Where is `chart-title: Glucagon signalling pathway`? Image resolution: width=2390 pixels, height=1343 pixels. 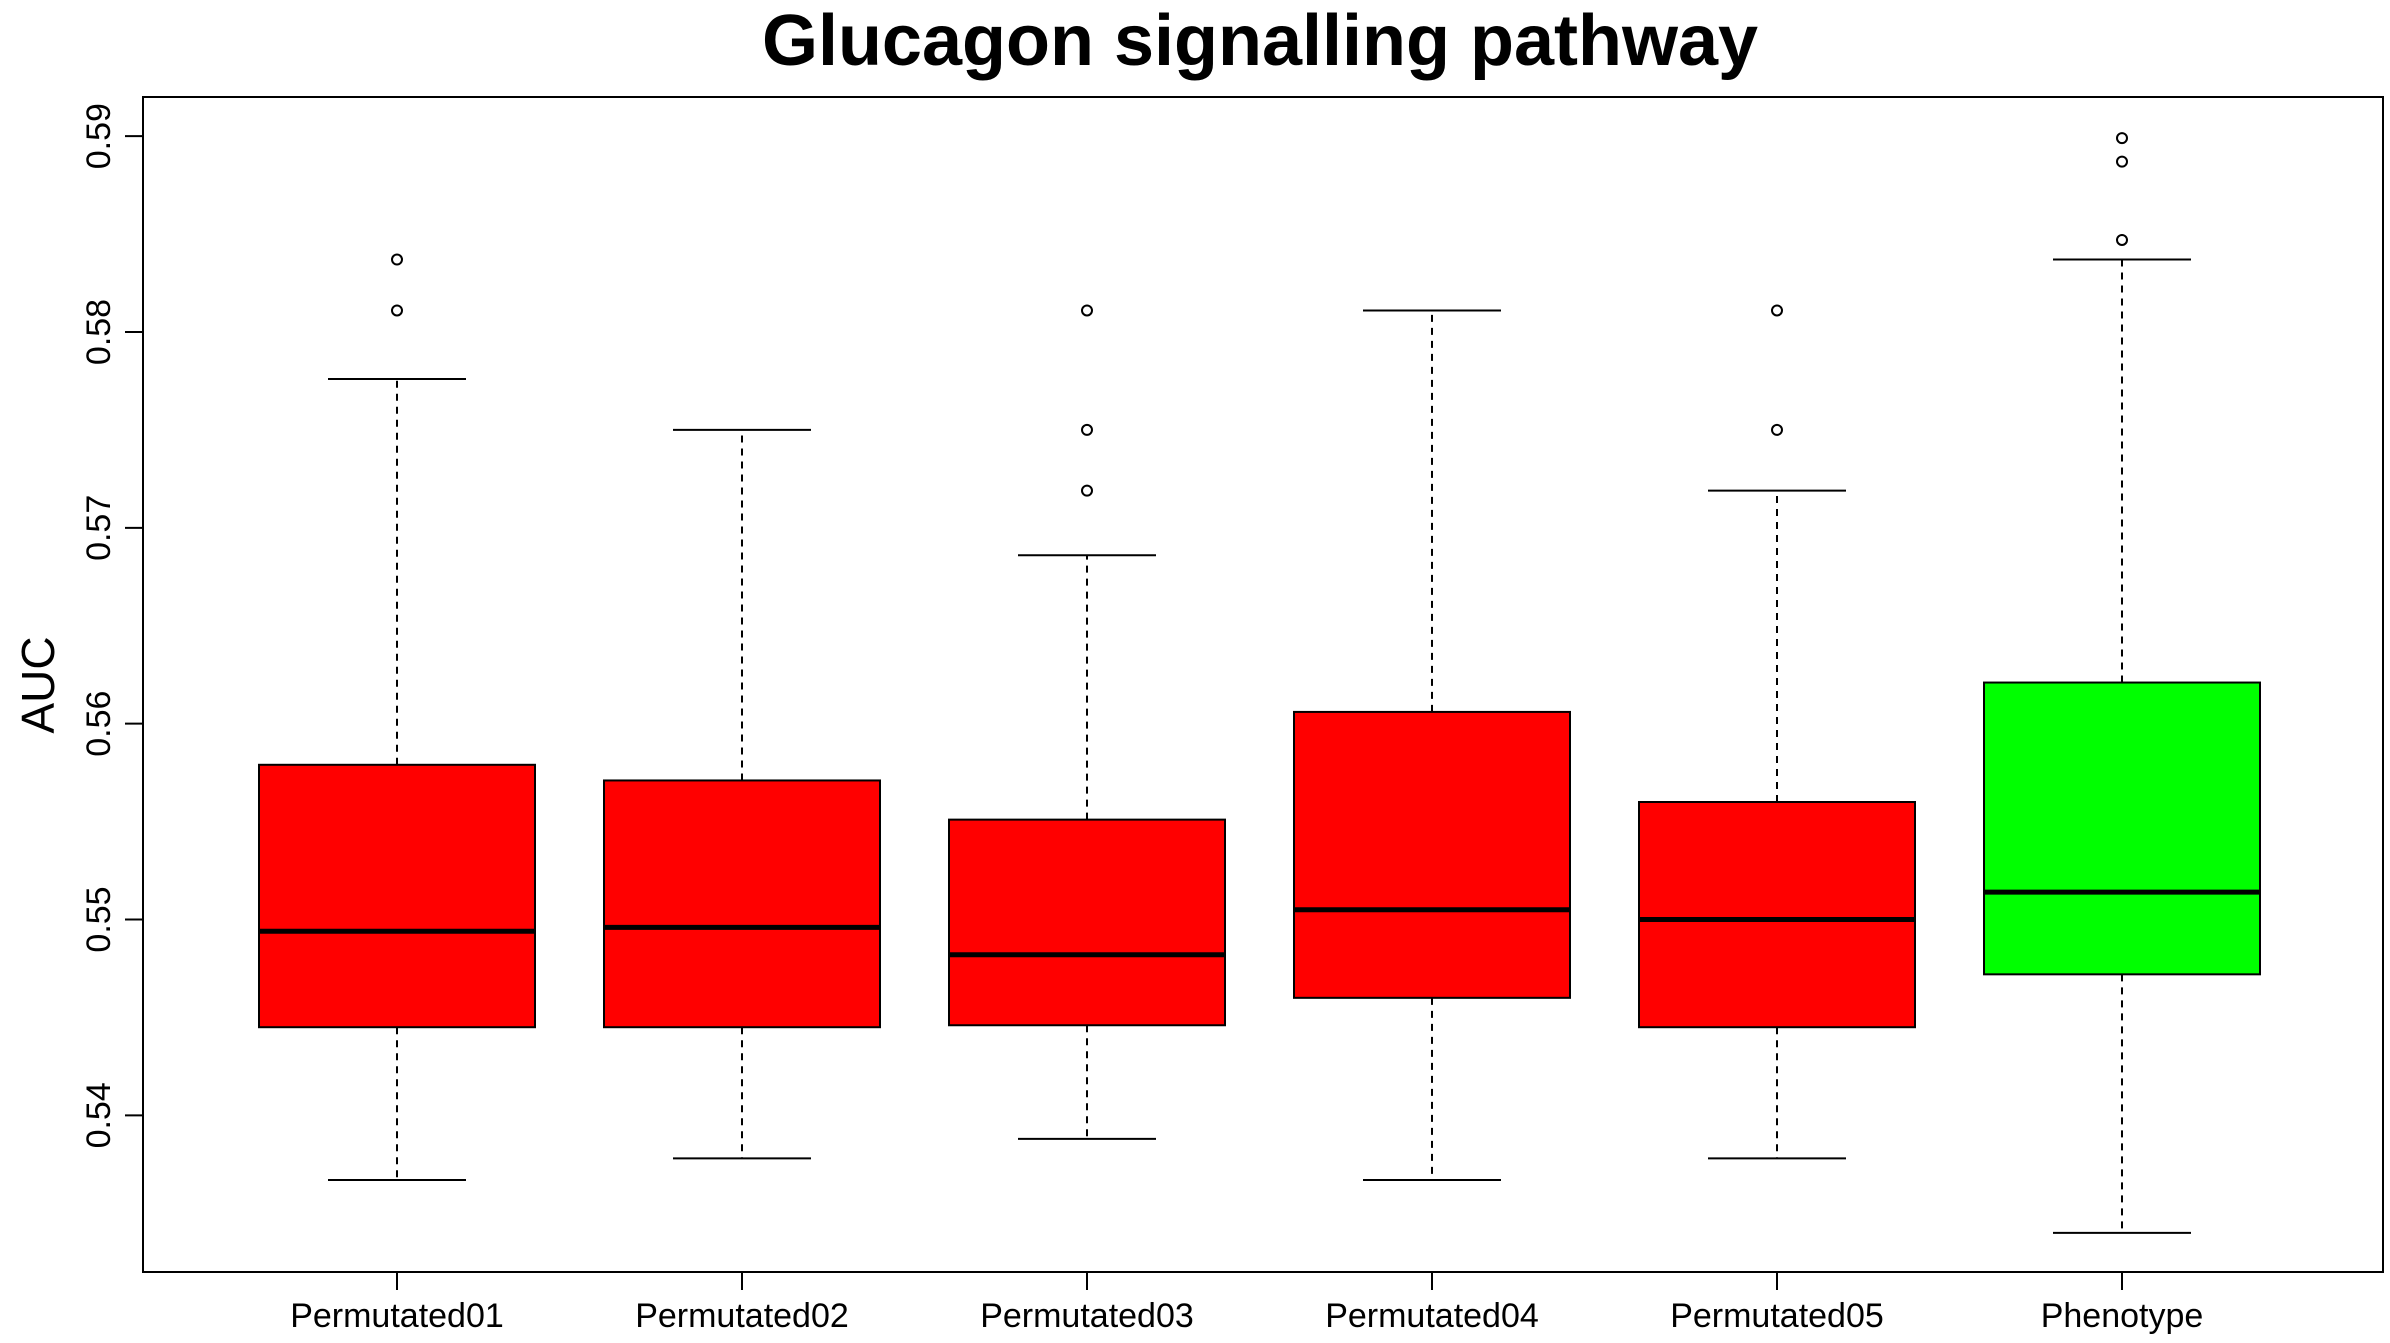
chart-title: Glucagon signalling pathway is located at coordinates (1260, 41).